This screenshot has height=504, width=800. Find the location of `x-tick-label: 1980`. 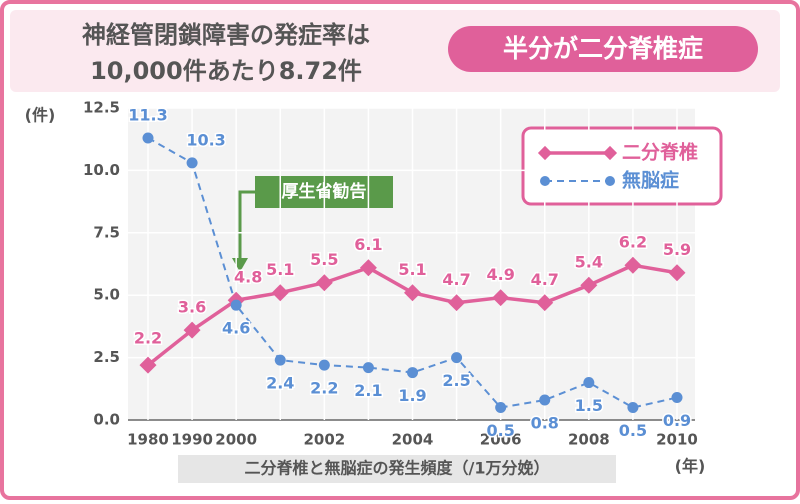

x-tick-label: 1980 is located at coordinates (148, 440).